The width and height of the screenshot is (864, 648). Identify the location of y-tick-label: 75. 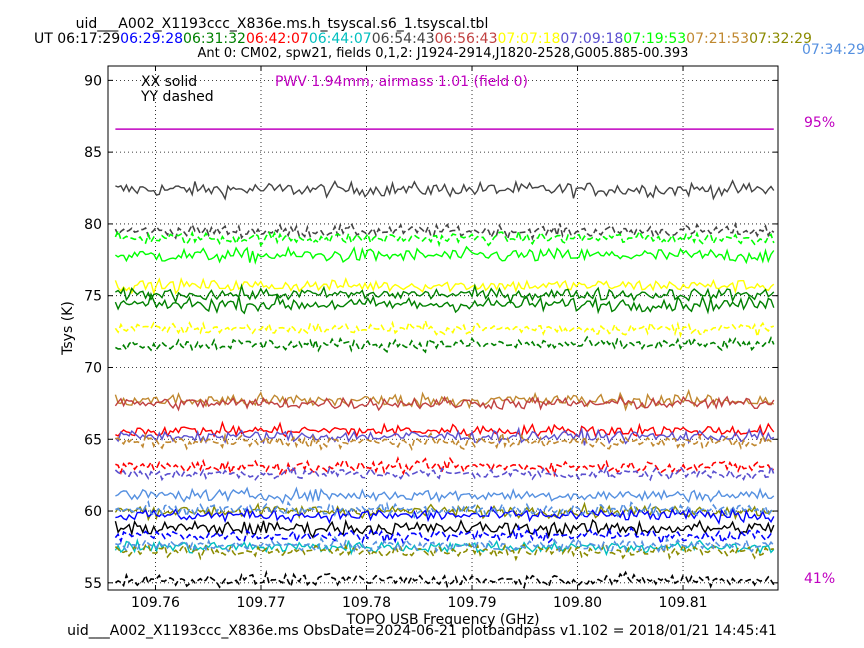
(93, 297).